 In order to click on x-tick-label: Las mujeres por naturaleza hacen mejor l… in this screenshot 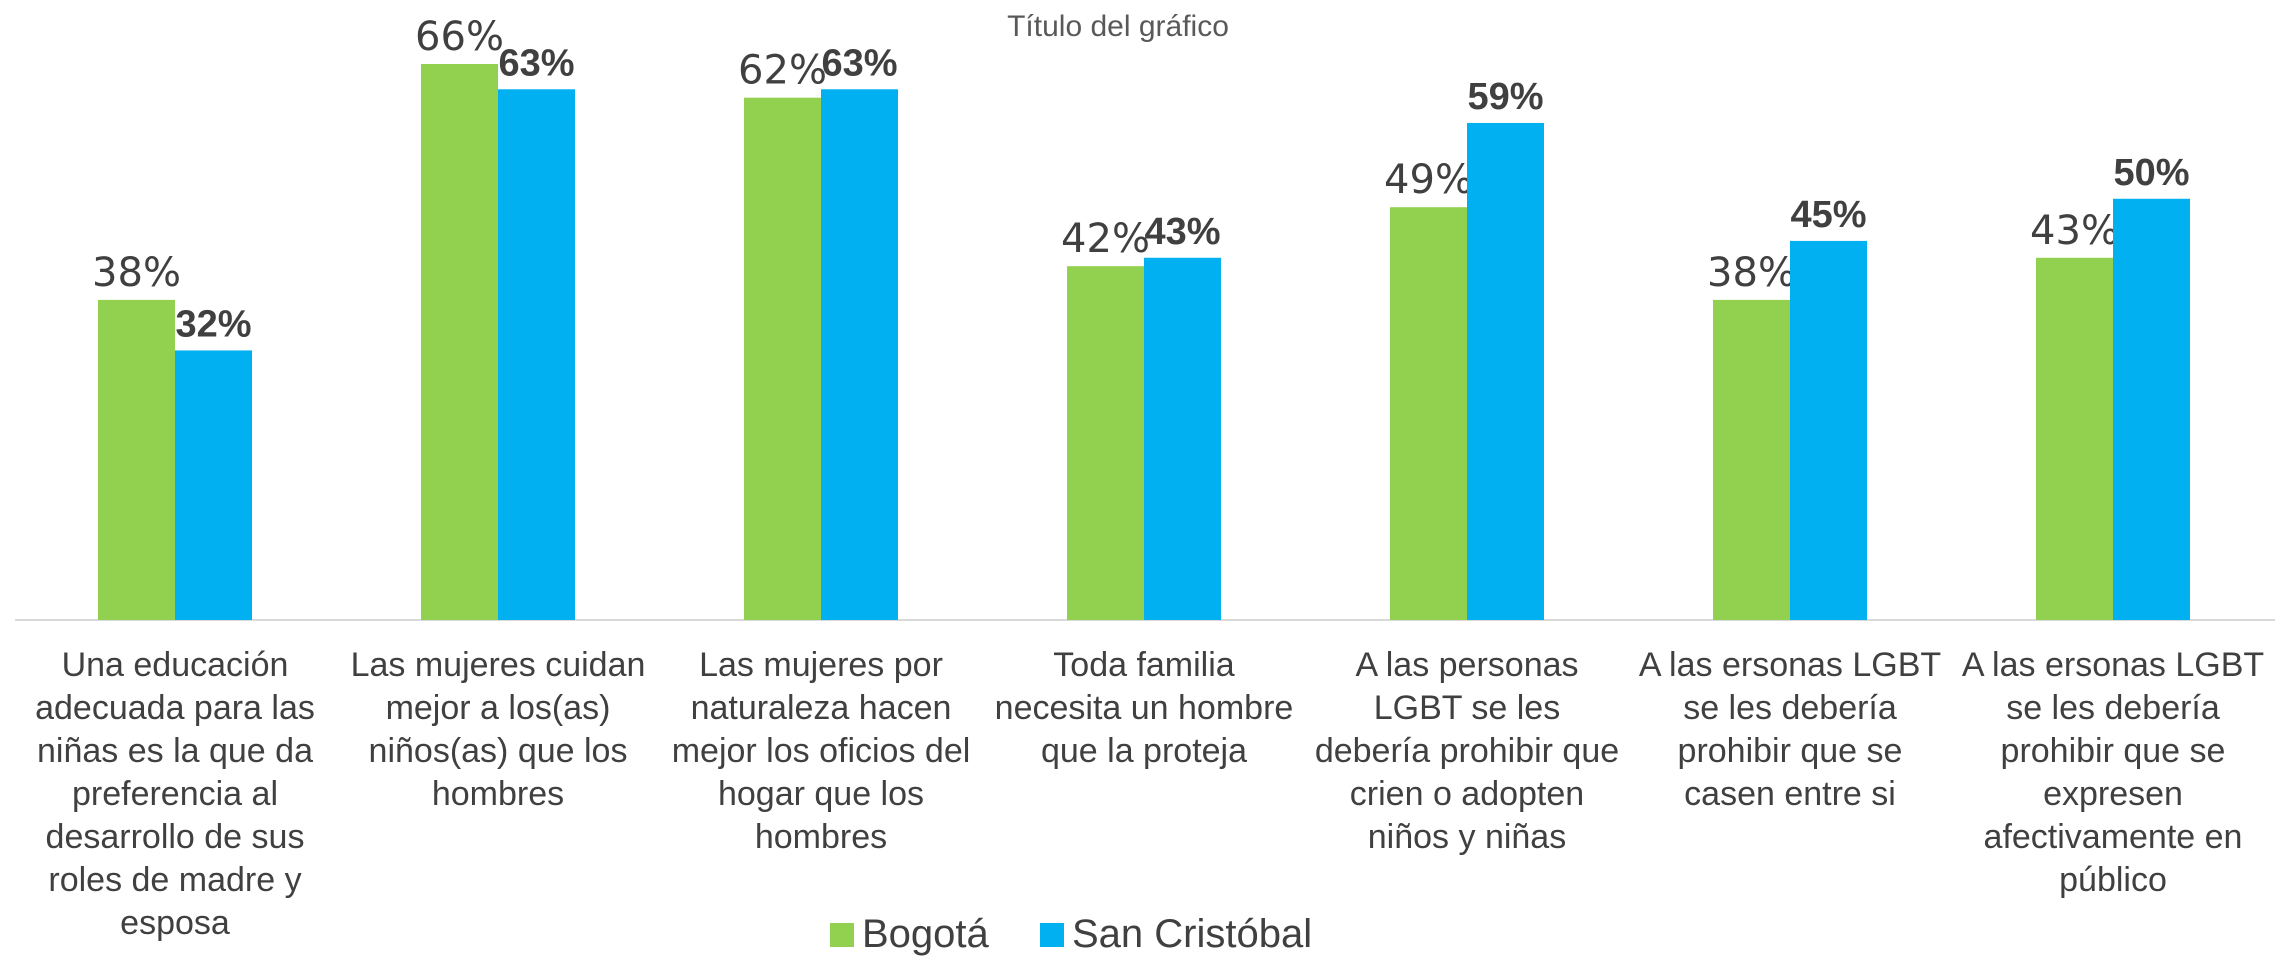, I will do `click(821, 751)`.